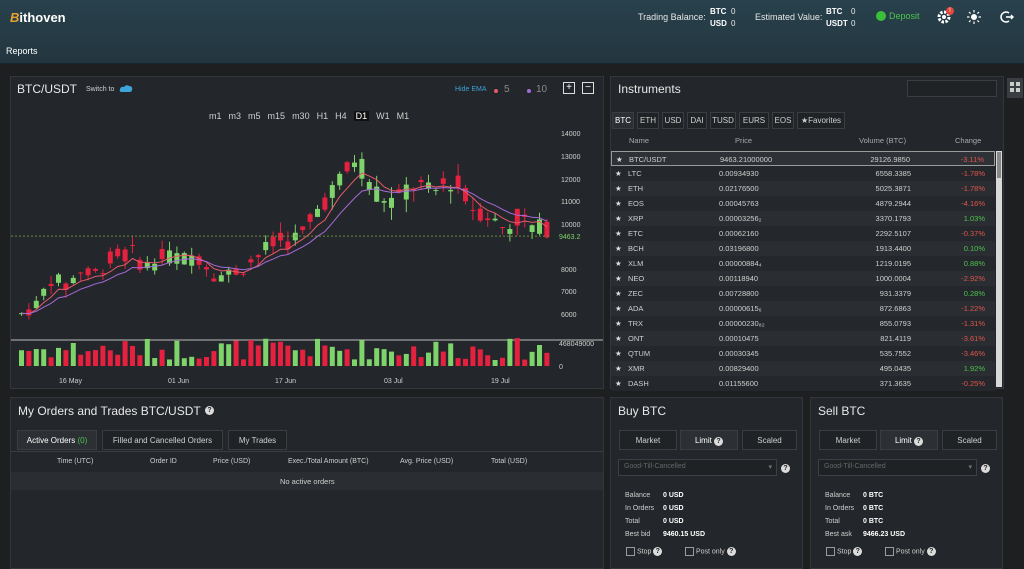  Describe the element at coordinates (341, 116) in the screenshot. I see `timeframe-H4: H4` at that location.